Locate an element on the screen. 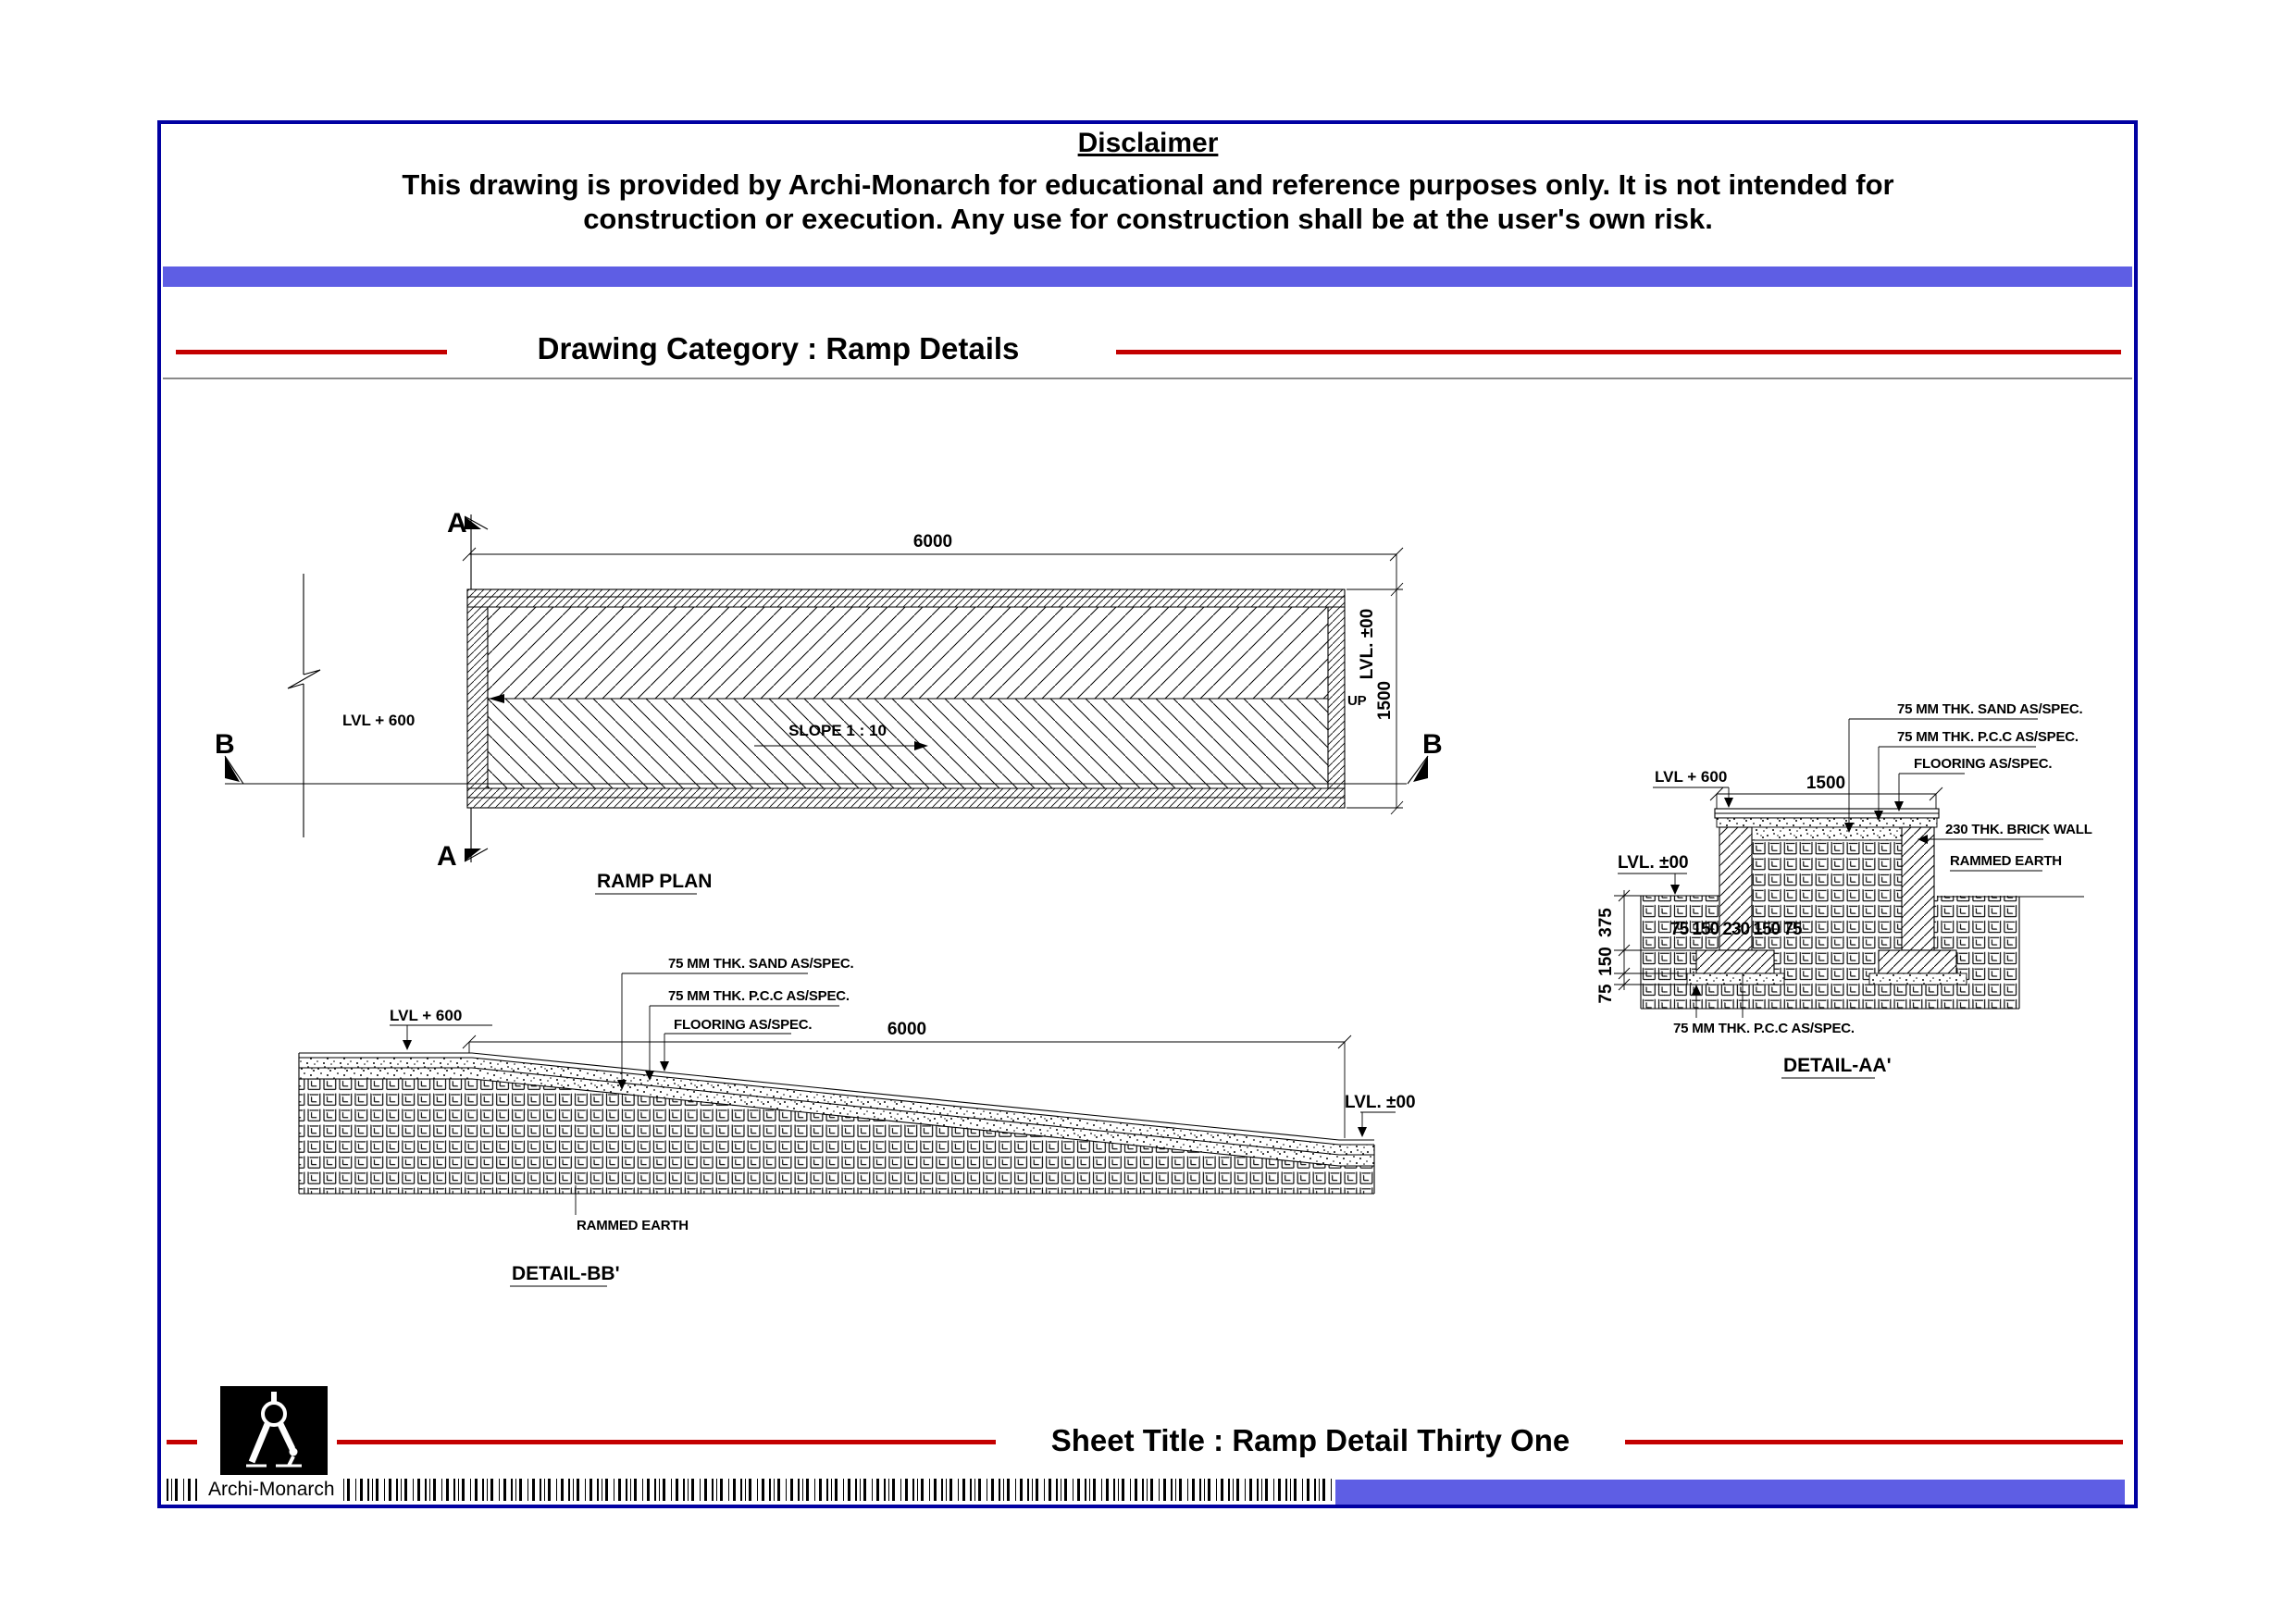 This screenshot has width=2296, height=1623. aa-footing-dims: 75 150 230 150 75 is located at coordinates (1737, 929).